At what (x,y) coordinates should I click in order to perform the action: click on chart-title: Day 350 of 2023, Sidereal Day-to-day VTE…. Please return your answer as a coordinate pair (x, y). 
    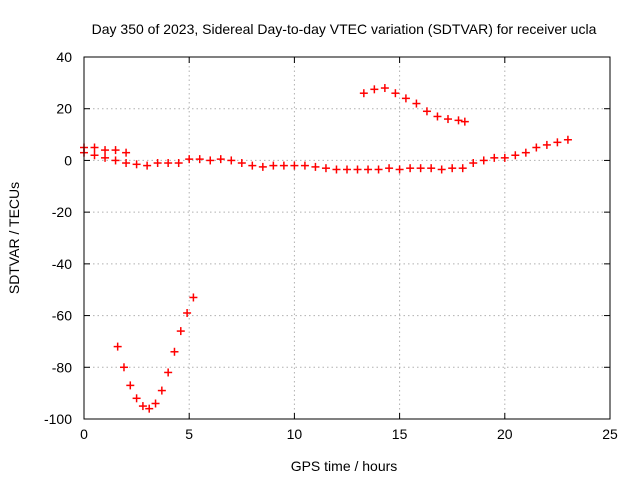
    Looking at the image, I should click on (344, 29).